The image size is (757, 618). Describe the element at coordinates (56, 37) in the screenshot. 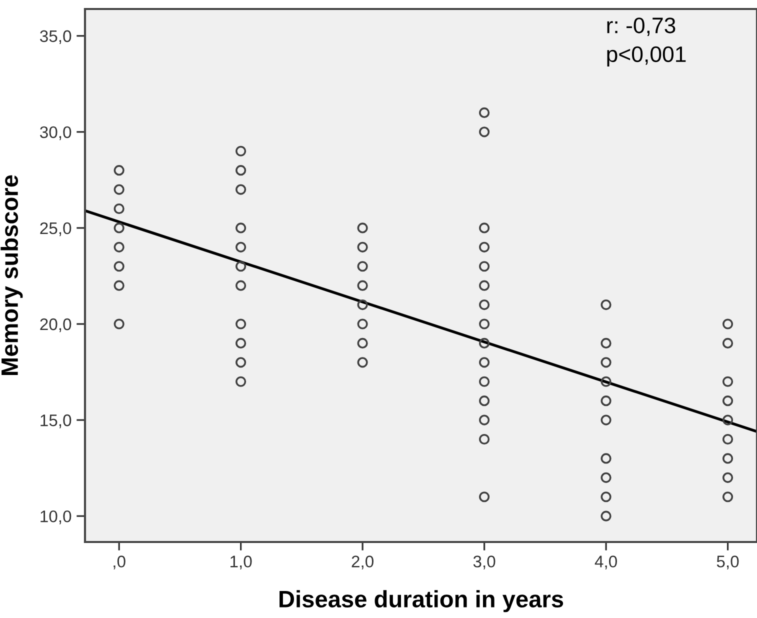

I see `y-tick-label: 35,0` at that location.